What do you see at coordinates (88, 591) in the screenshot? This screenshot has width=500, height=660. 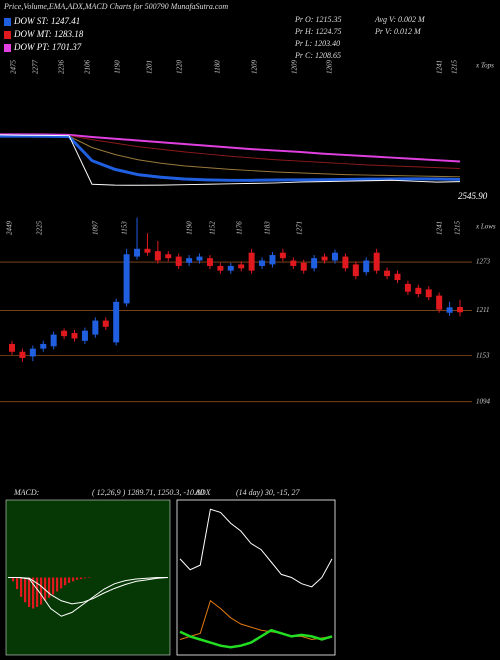 I see `signal-line` at bounding box center [88, 591].